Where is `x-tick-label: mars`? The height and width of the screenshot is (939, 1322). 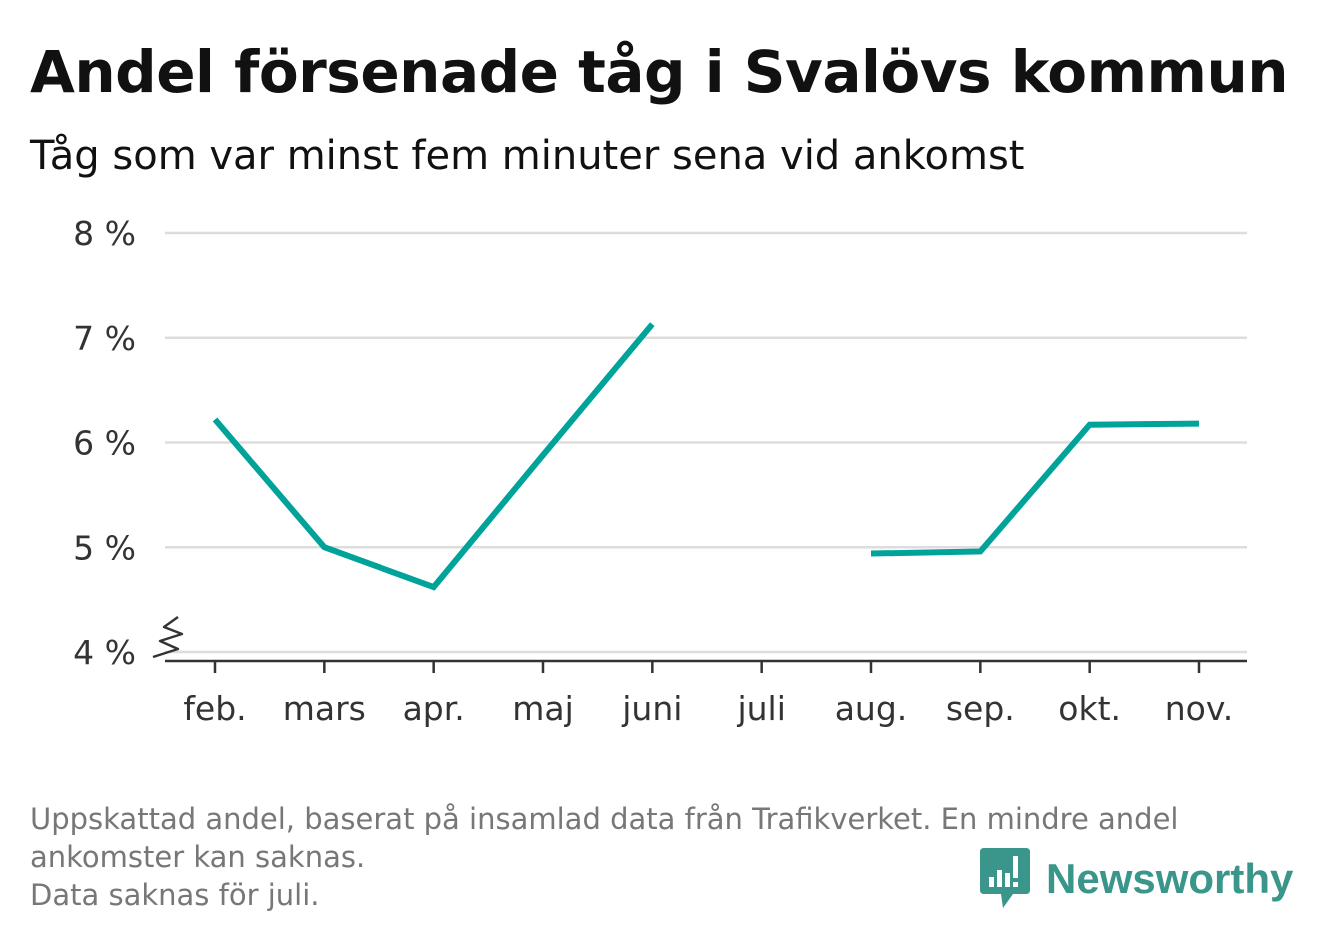 x-tick-label: mars is located at coordinates (324, 708).